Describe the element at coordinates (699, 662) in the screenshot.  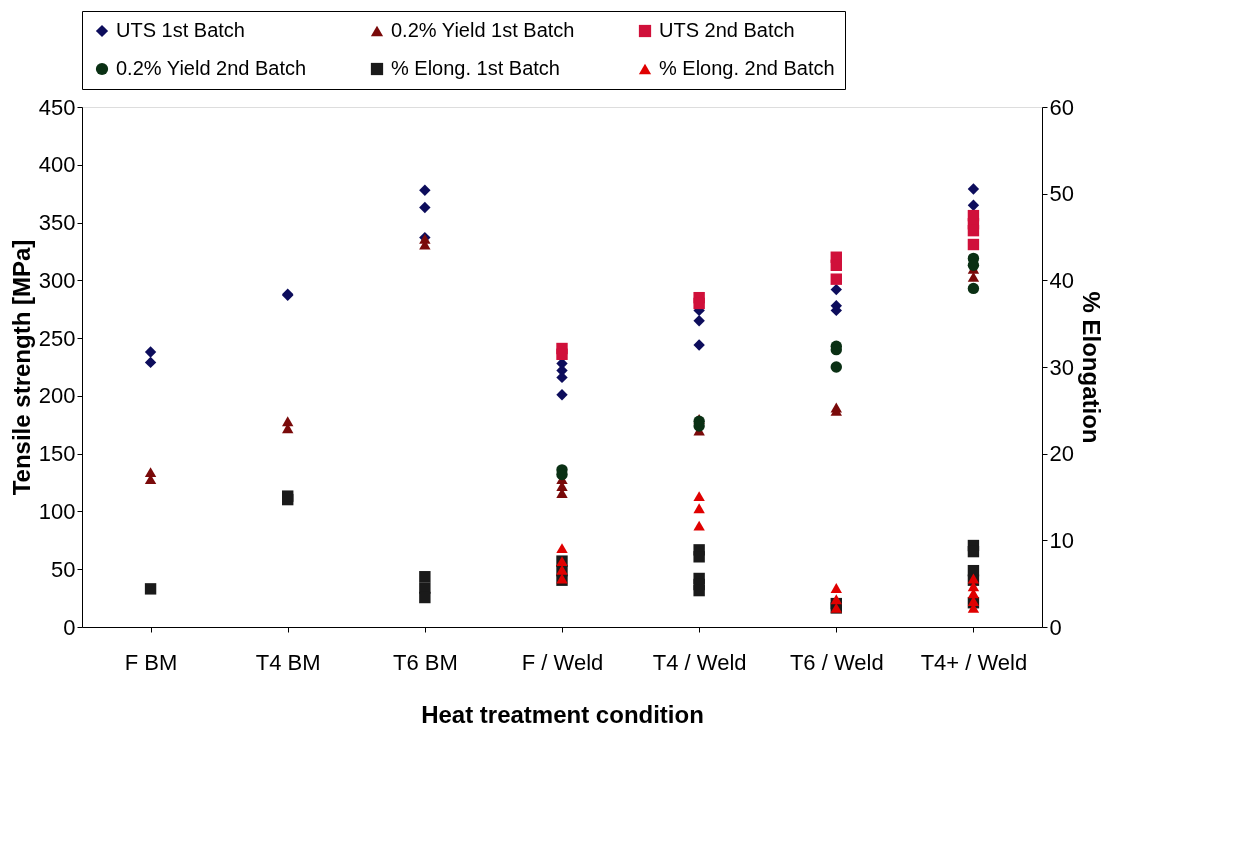
I see `x-tick-label: T4 / Weld` at that location.